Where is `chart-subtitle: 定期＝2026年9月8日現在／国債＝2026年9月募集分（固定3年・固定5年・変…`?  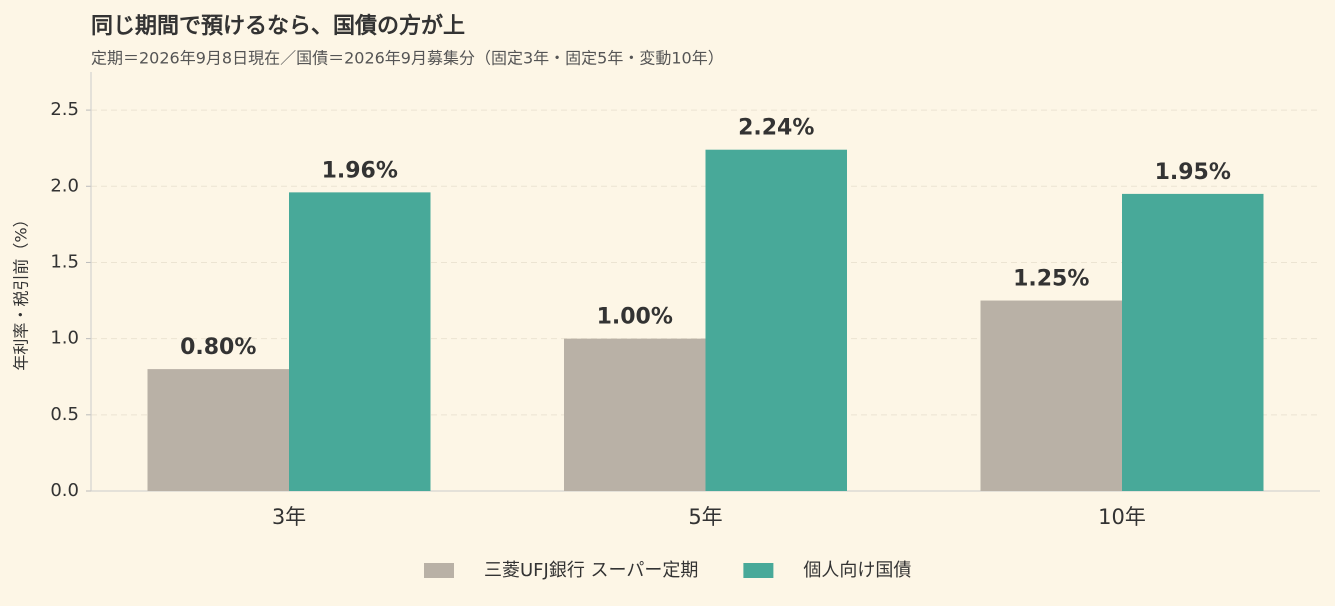
chart-subtitle: 定期＝2026年9月8日現在／国債＝2026年9月募集分（固定3年・固定5年・変… is located at coordinates (407, 58).